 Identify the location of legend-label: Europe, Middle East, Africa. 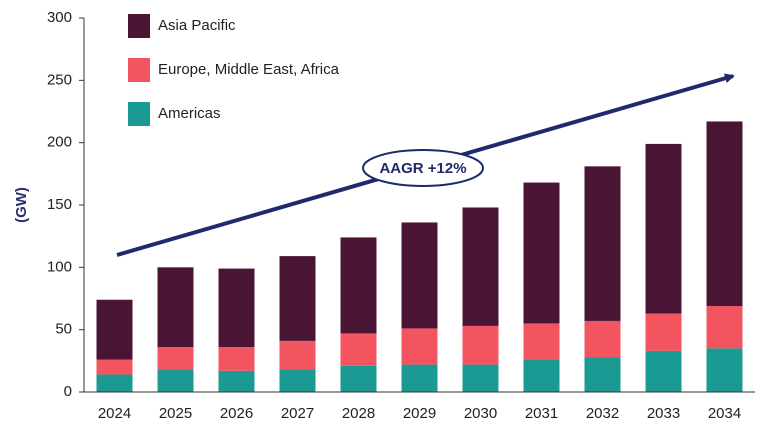
(249, 69).